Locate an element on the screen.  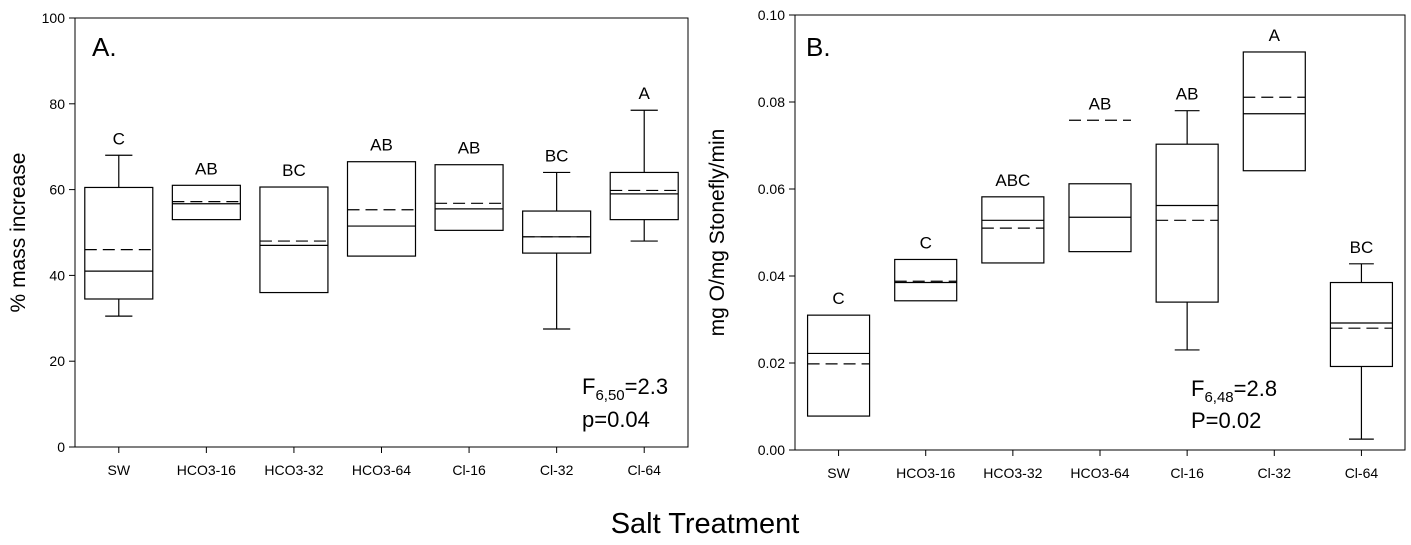
box-b-sw is located at coordinates (838, 365).